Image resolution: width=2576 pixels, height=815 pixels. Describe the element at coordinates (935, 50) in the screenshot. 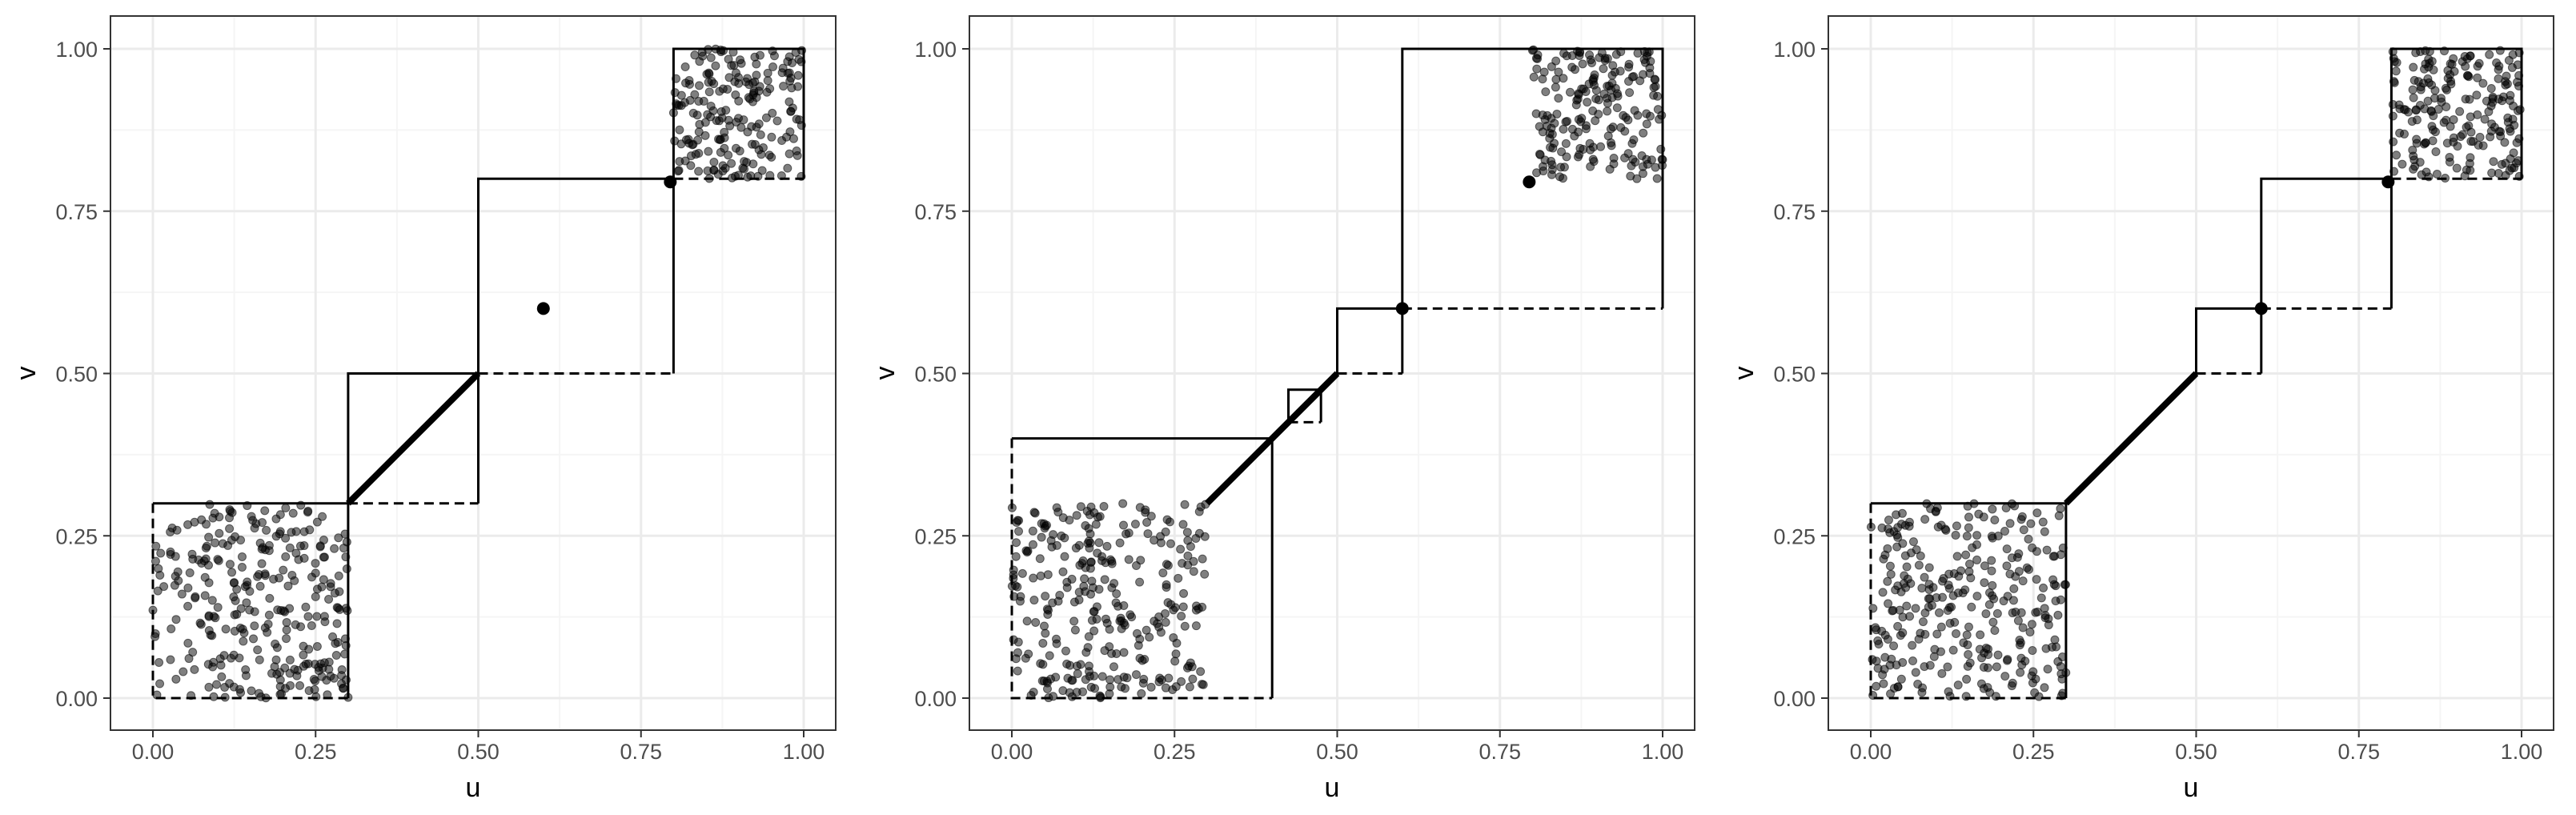

I see `y-tick-label: 1.00` at that location.